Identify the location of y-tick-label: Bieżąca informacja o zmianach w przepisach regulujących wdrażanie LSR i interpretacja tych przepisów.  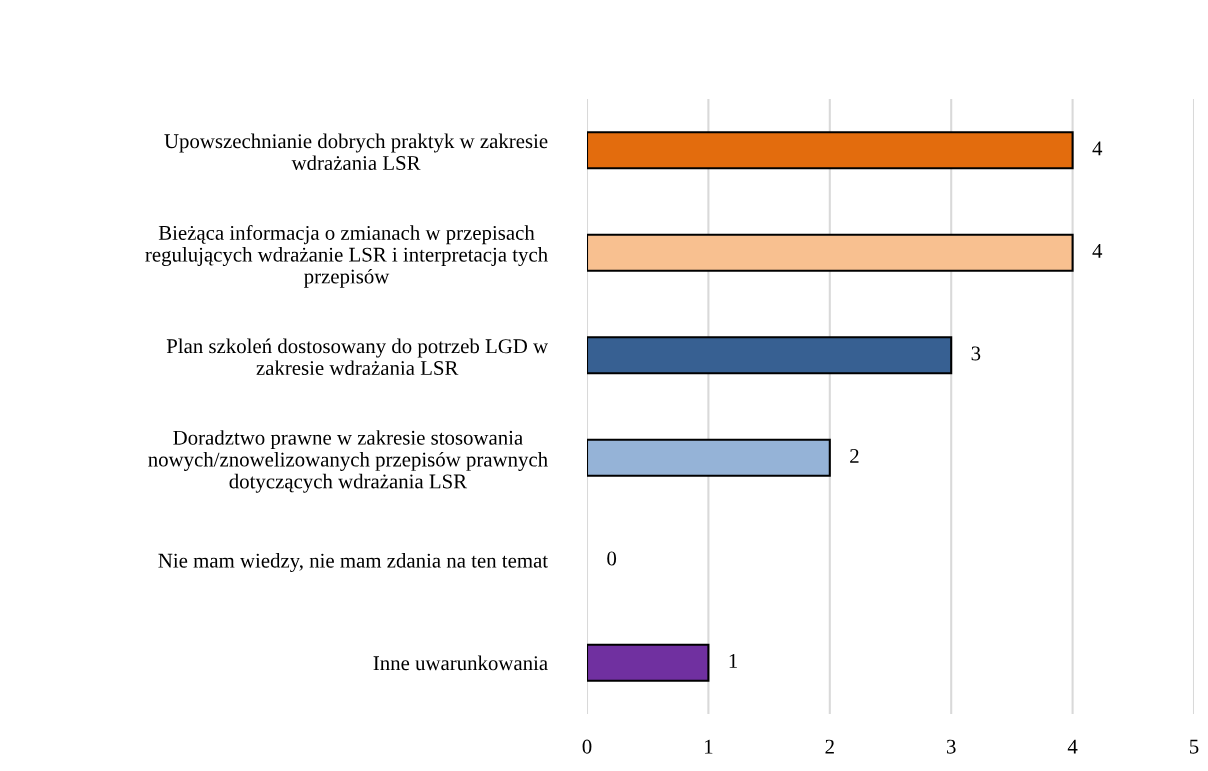
(346, 256).